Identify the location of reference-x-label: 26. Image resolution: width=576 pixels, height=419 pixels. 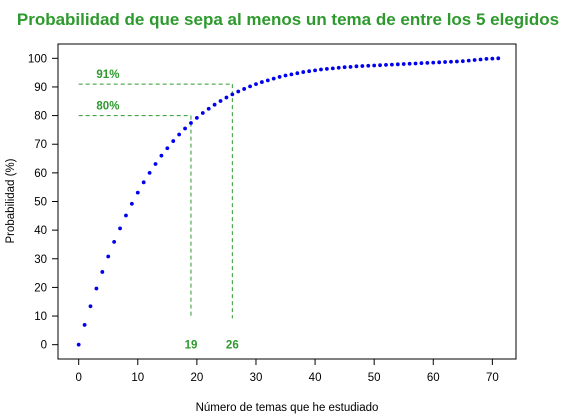
(232, 346).